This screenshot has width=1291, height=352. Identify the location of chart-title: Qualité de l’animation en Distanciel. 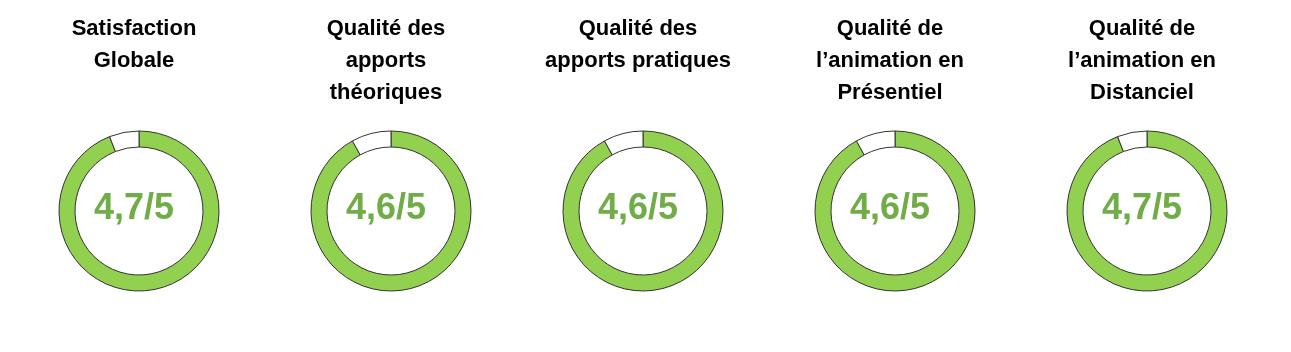
(1142, 60).